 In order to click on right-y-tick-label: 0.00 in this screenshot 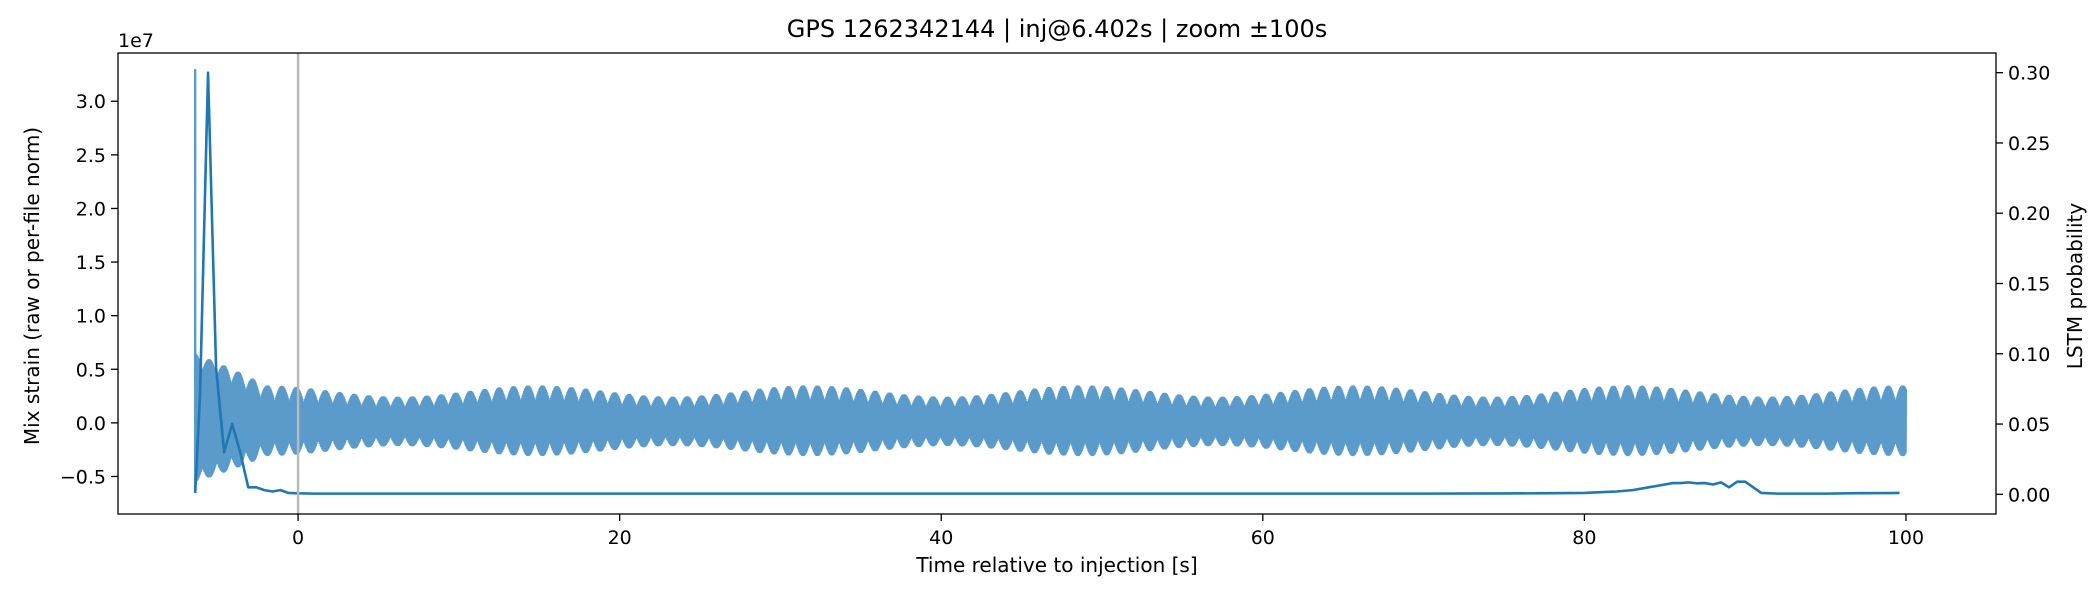, I will do `click(2029, 495)`.